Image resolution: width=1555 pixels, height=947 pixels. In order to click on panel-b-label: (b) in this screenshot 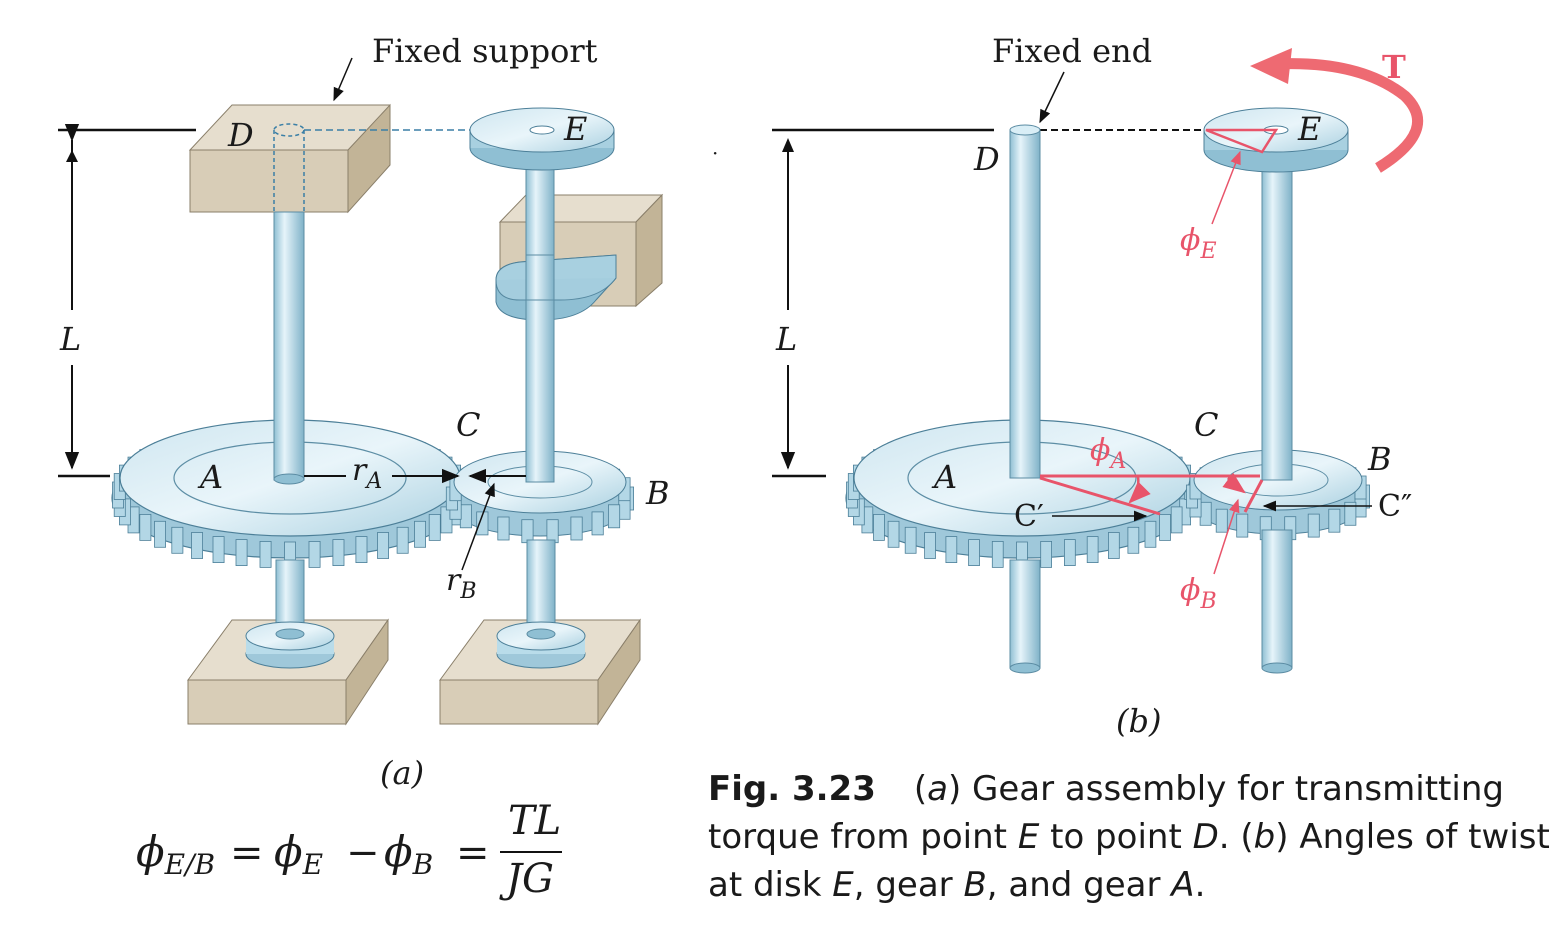, I will do `click(1138, 721)`.